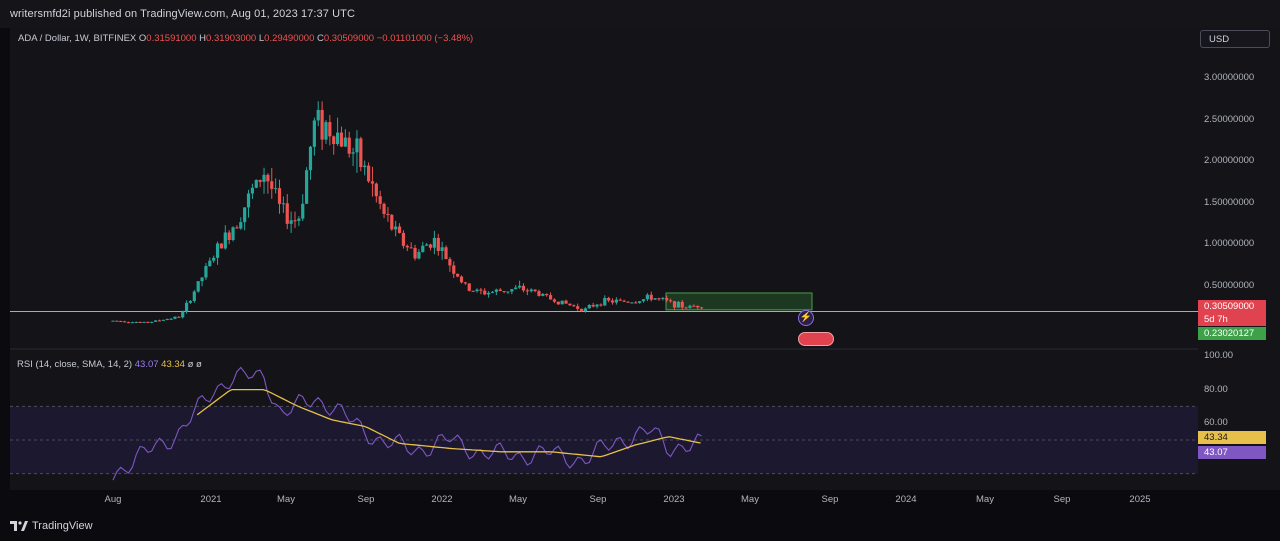 The height and width of the screenshot is (541, 1280). What do you see at coordinates (442, 499) in the screenshot?
I see `time-tick: 2022` at bounding box center [442, 499].